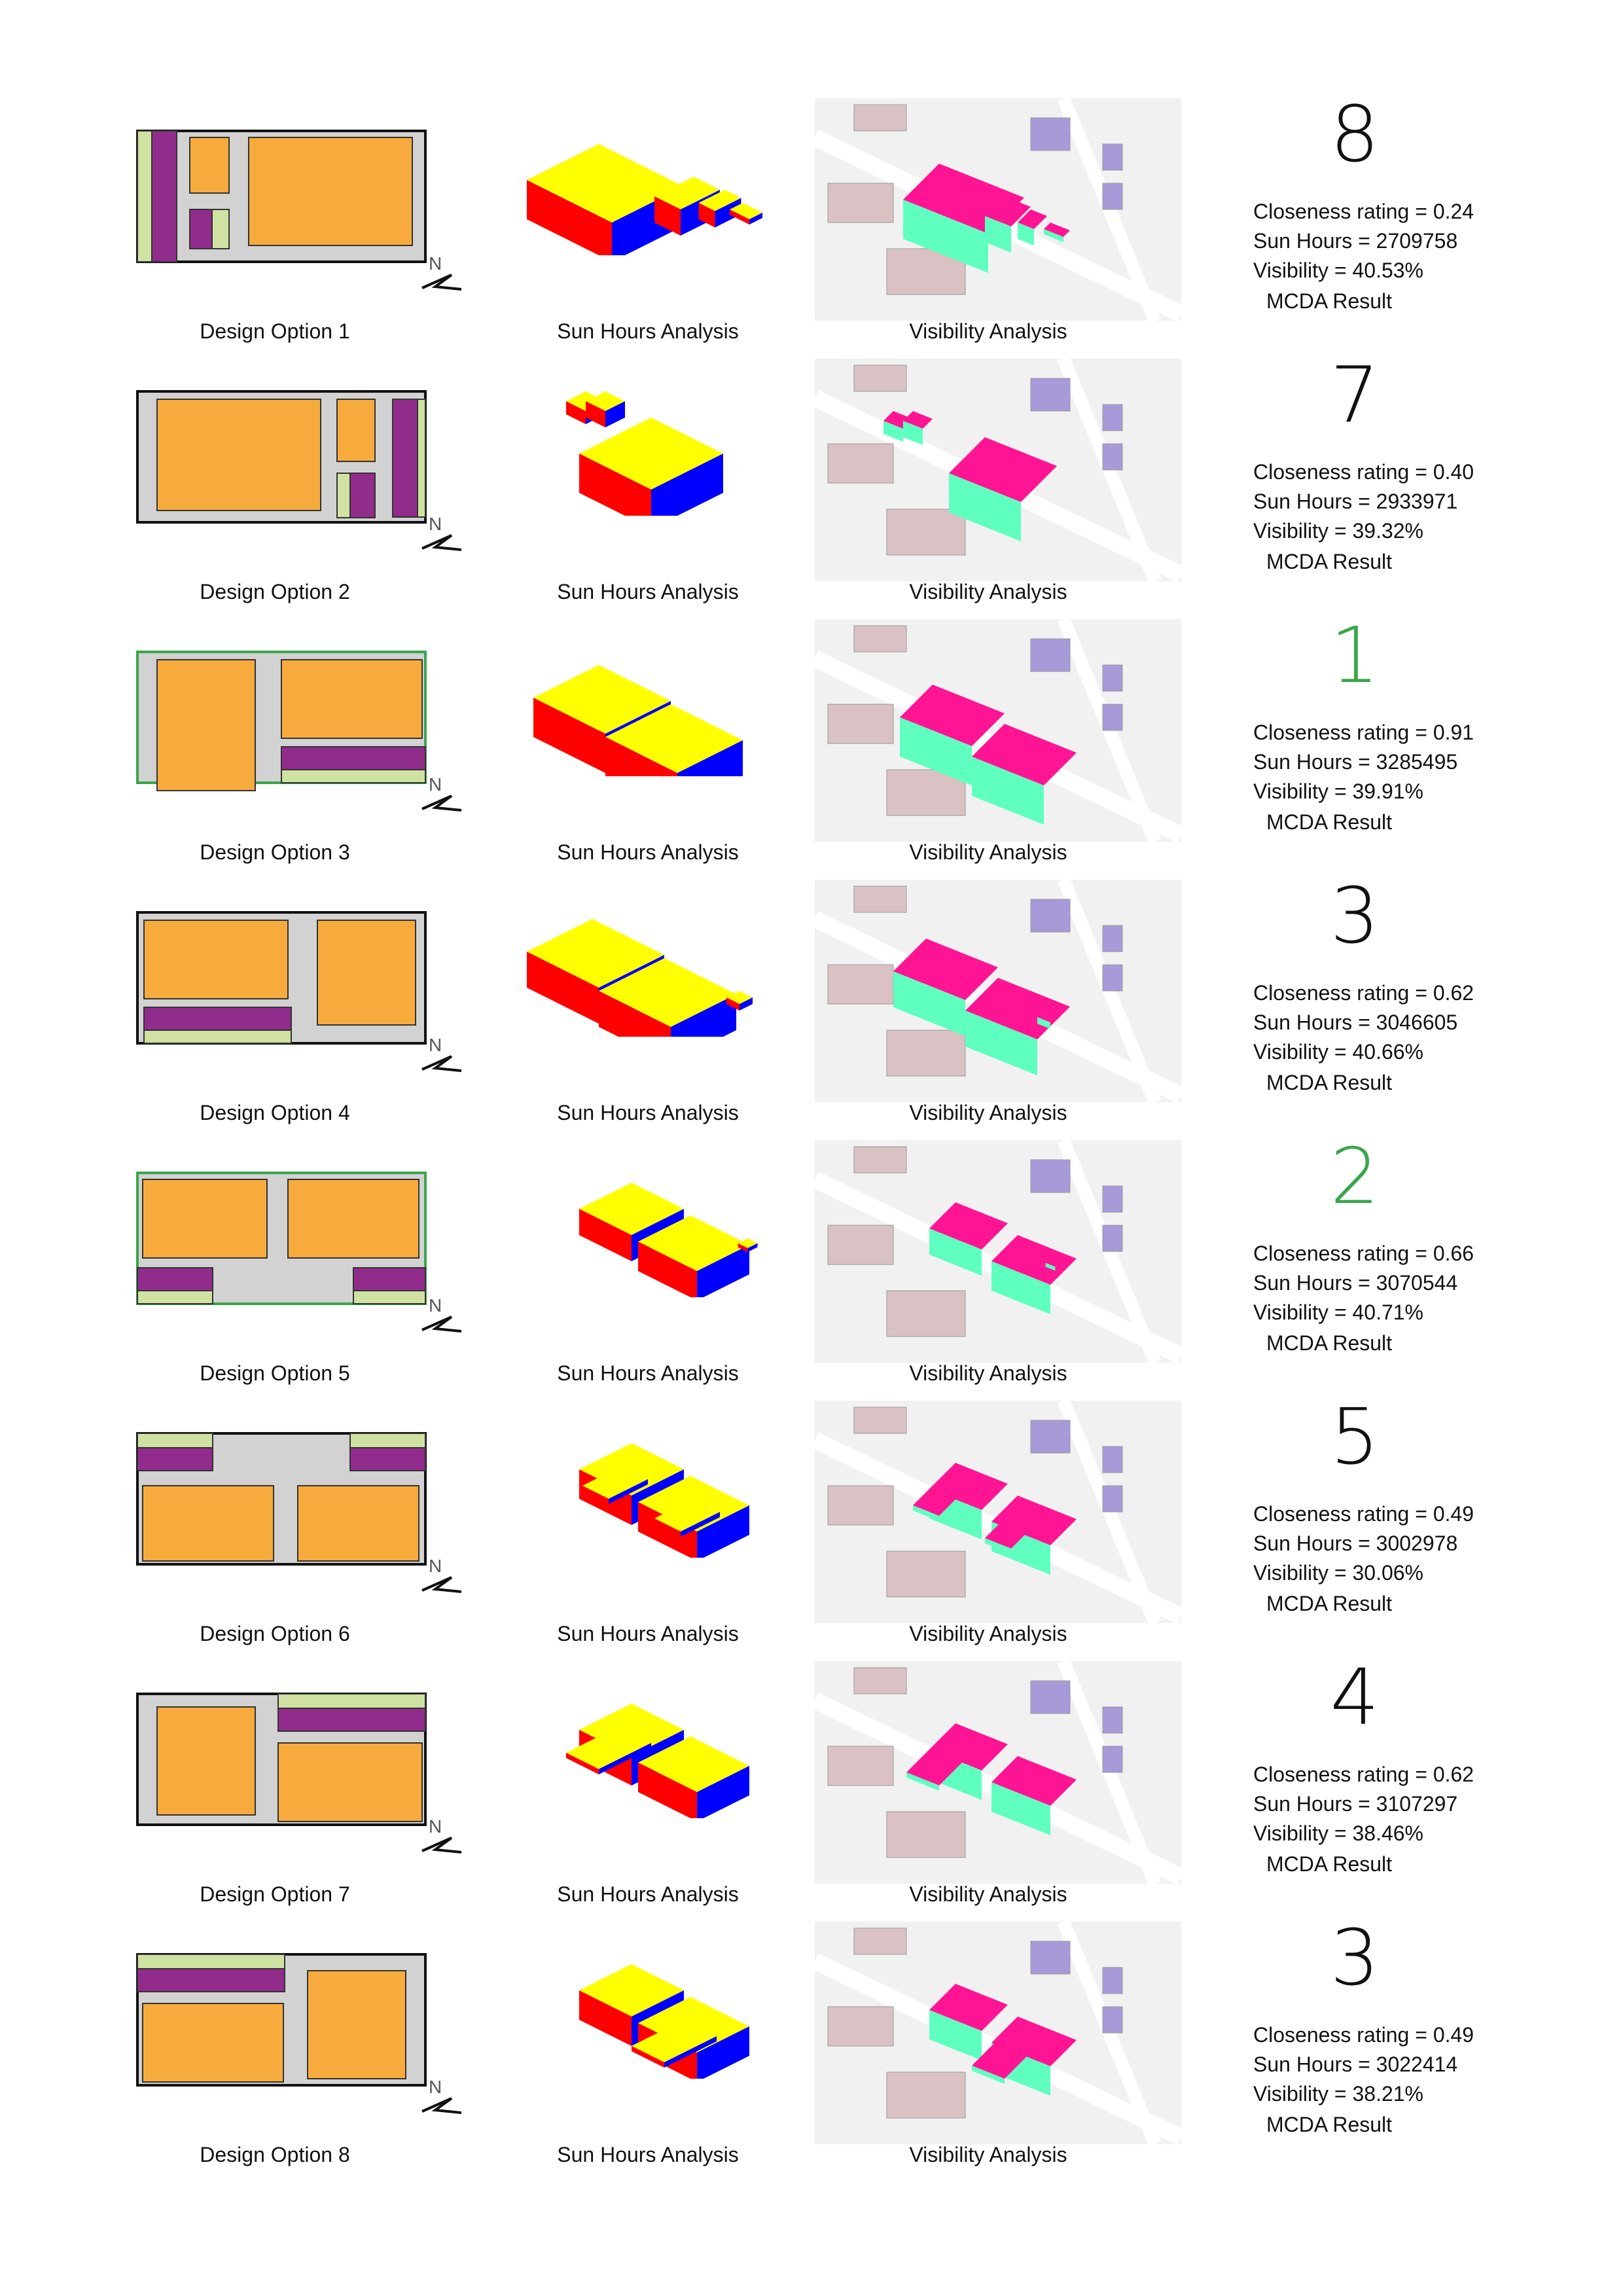 The width and height of the screenshot is (1623, 2296). What do you see at coordinates (1363, 211) in the screenshot?
I see `closeness-rating: Closeness rating = 0.24` at bounding box center [1363, 211].